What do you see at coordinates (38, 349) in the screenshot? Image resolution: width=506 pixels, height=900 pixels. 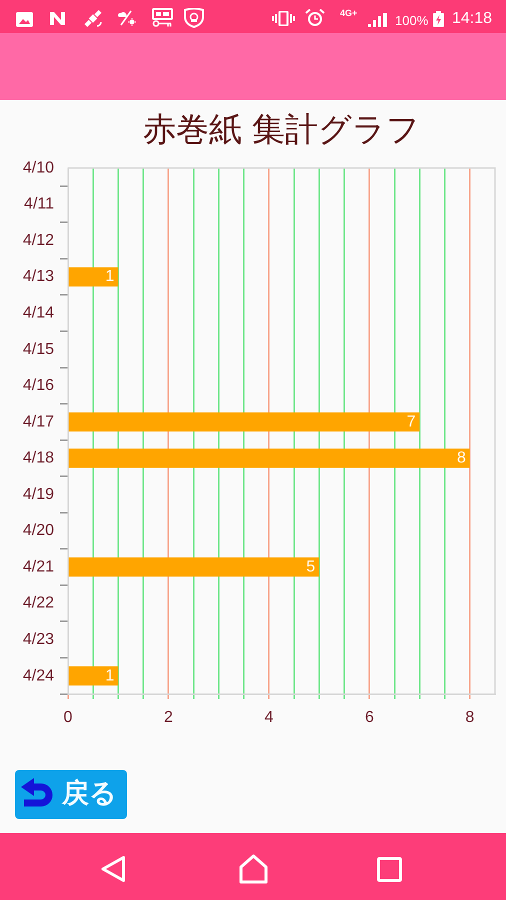 I see `y-tick-label: 4/15` at bounding box center [38, 349].